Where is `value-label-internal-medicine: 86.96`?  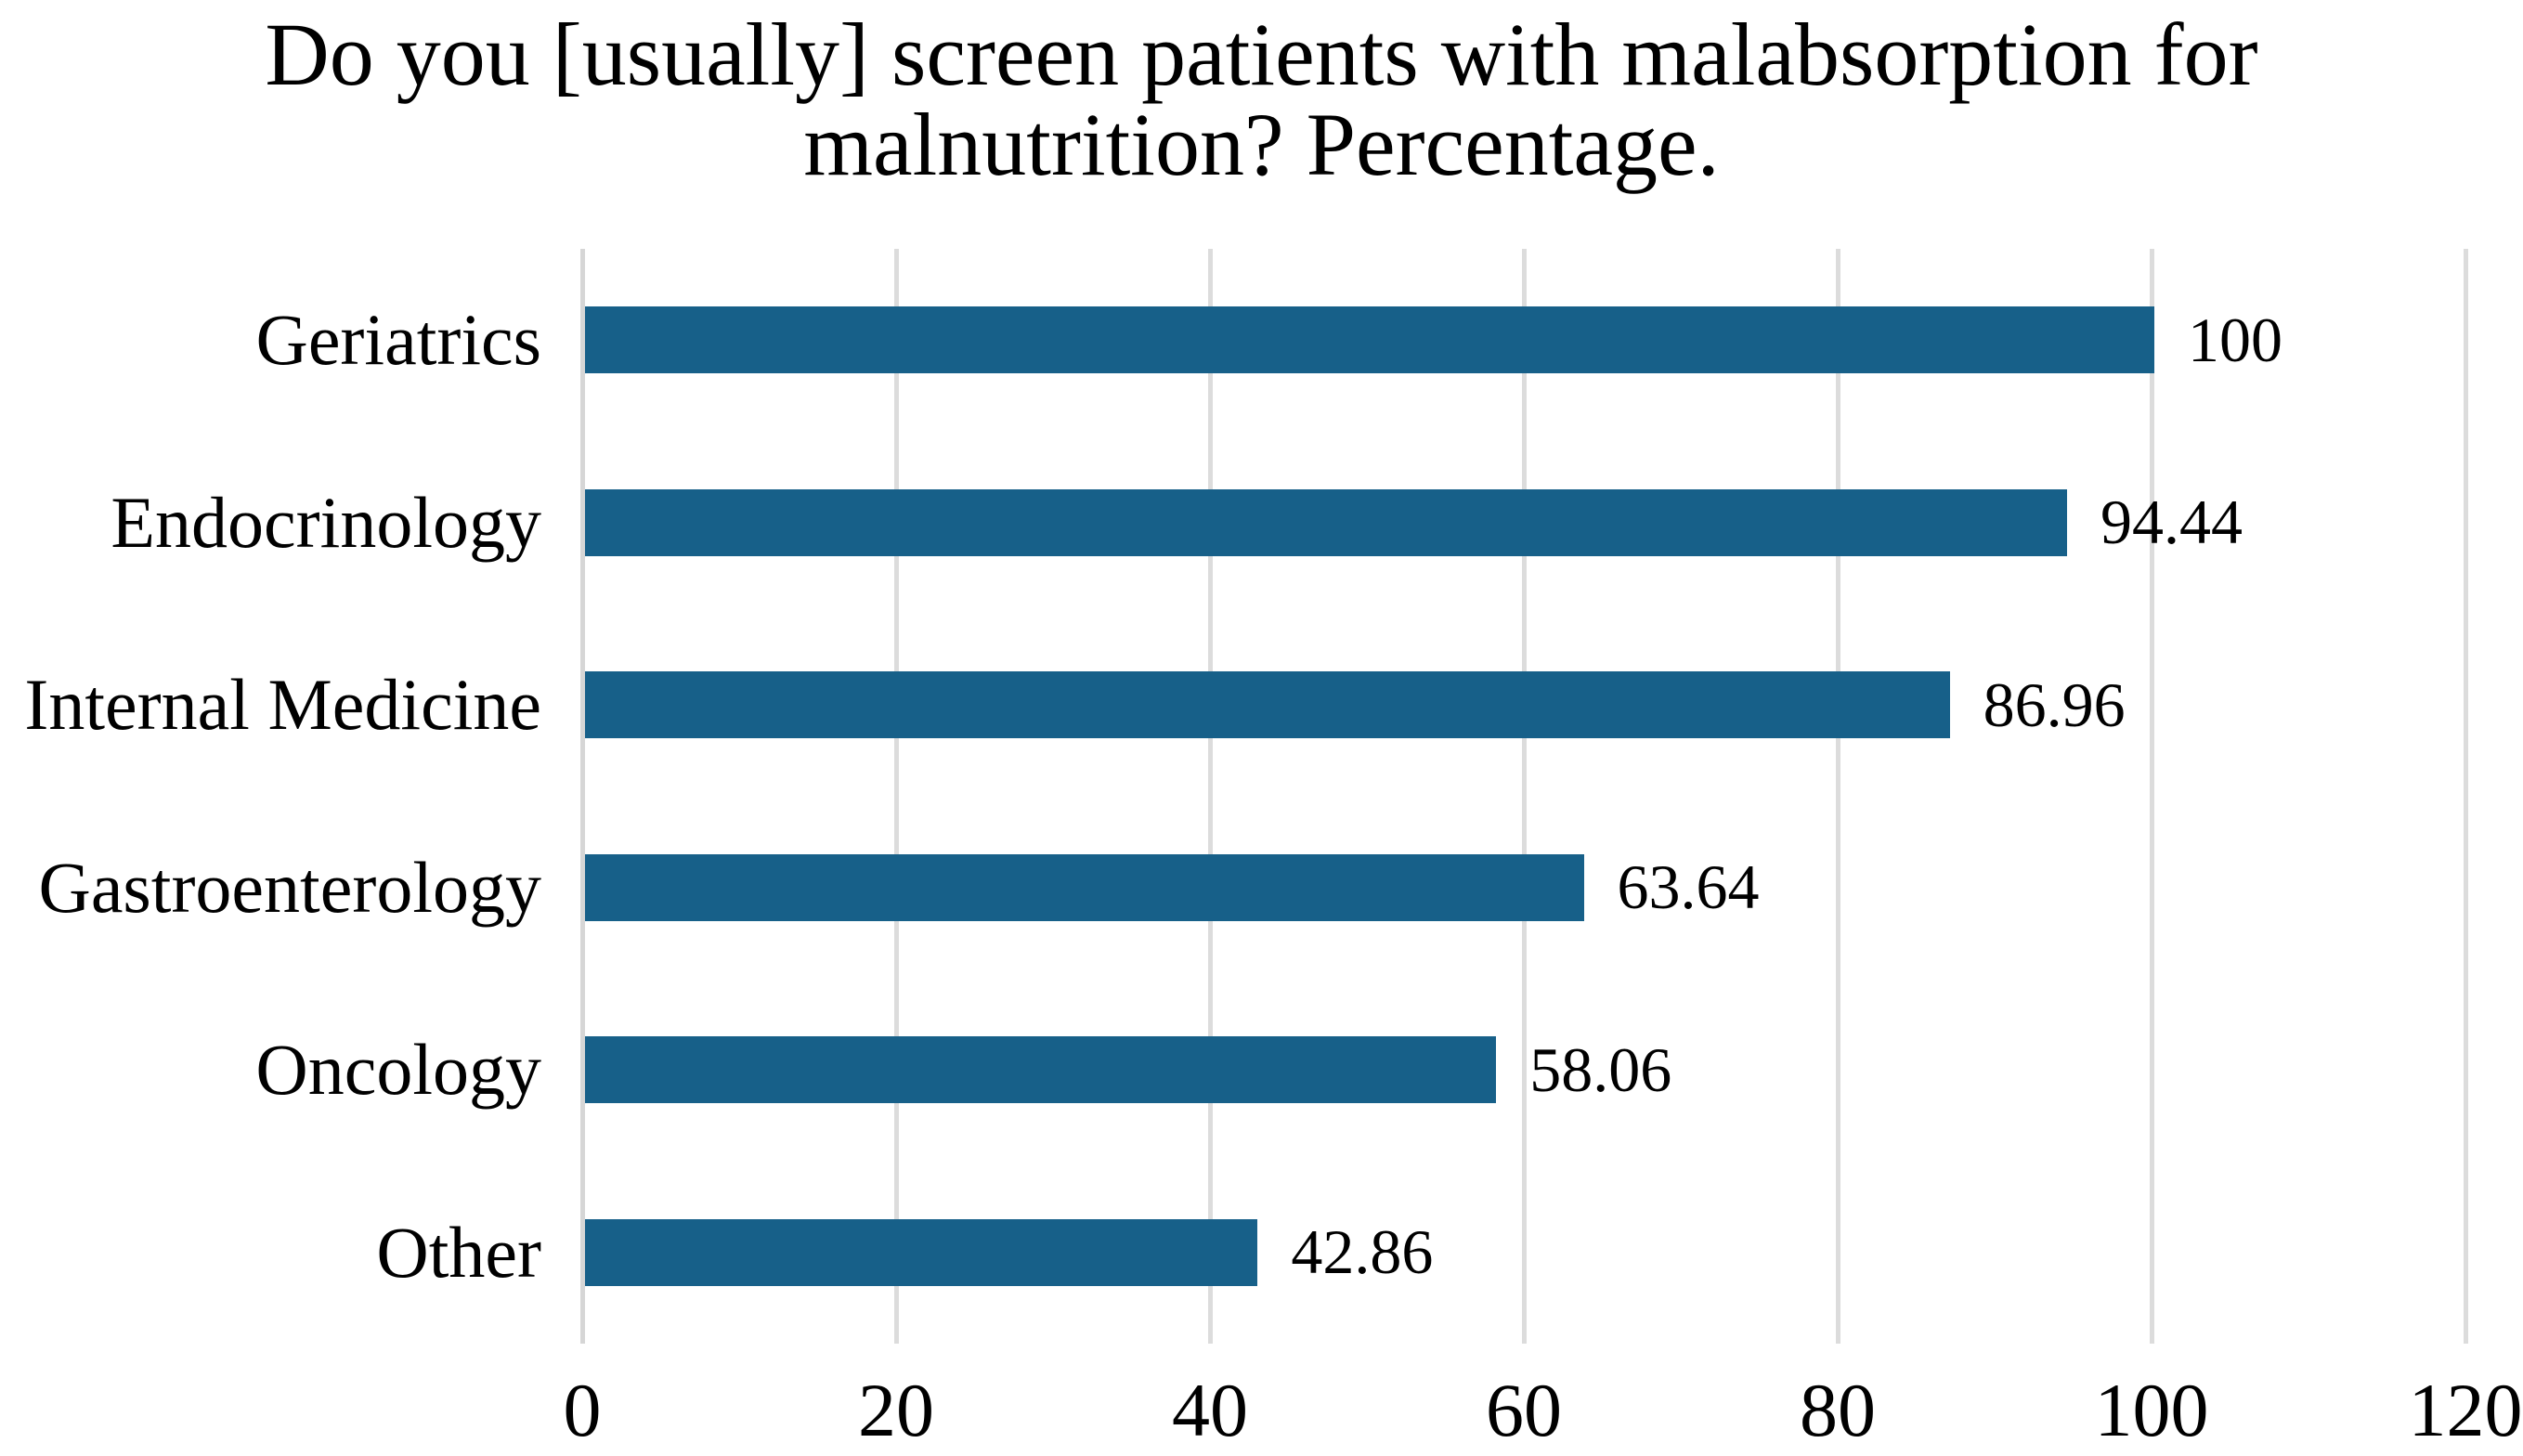 value-label-internal-medicine: 86.96 is located at coordinates (2054, 704).